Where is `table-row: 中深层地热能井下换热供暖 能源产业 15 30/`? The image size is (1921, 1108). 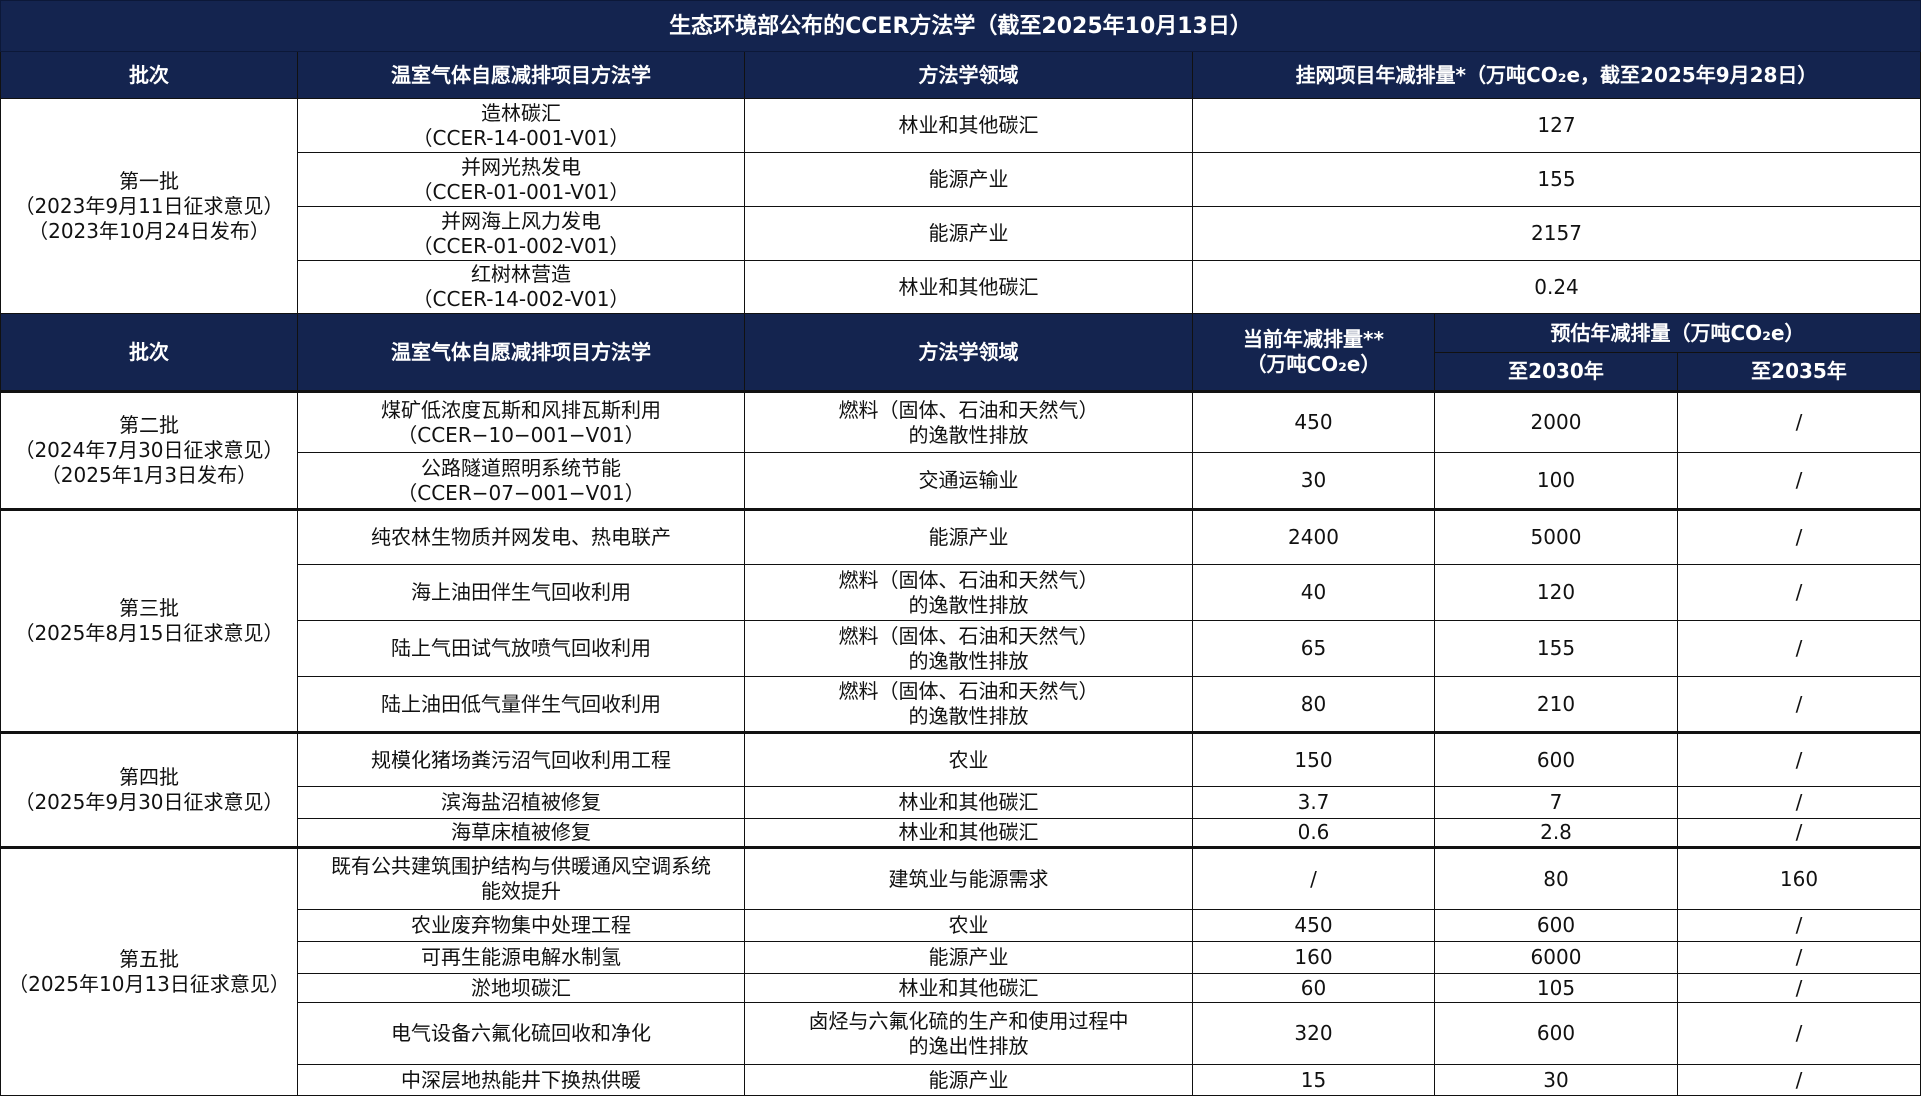
table-row: 中深层地热能井下换热供暖 能源产业 15 30/ is located at coordinates (961, 1080).